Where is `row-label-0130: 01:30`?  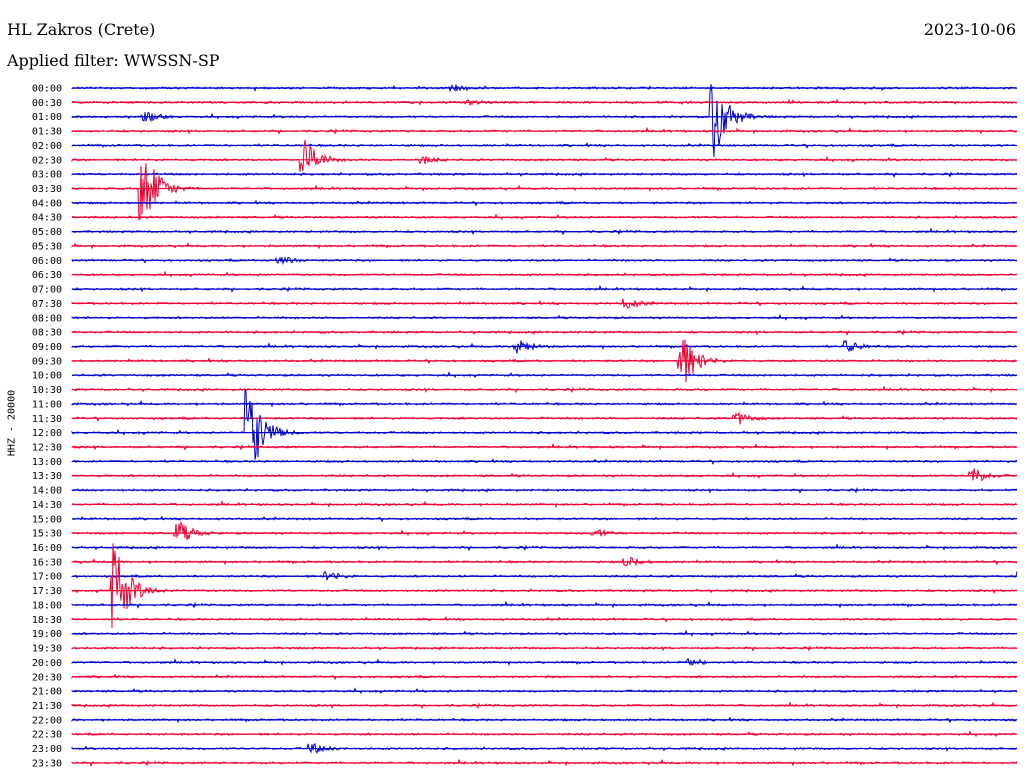 row-label-0130: 01:30 is located at coordinates (47, 132).